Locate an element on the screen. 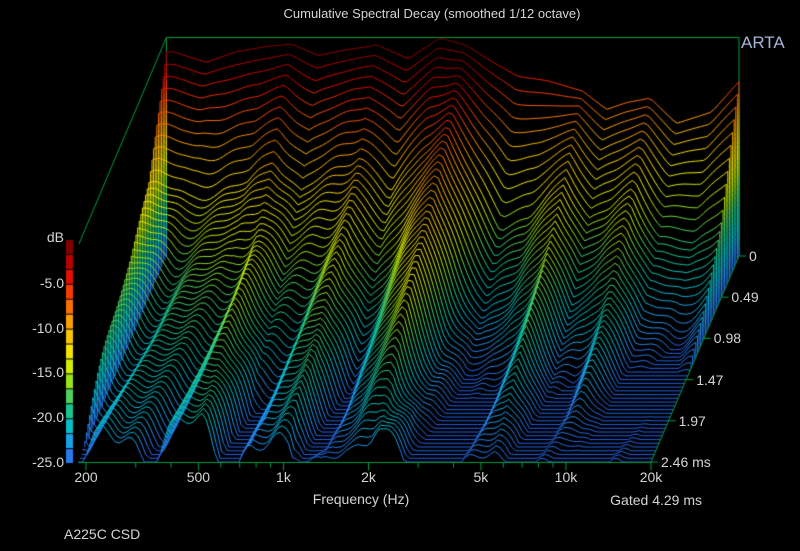 This screenshot has height=551, width=800. time-tick-label: 1.47 is located at coordinates (710, 379).